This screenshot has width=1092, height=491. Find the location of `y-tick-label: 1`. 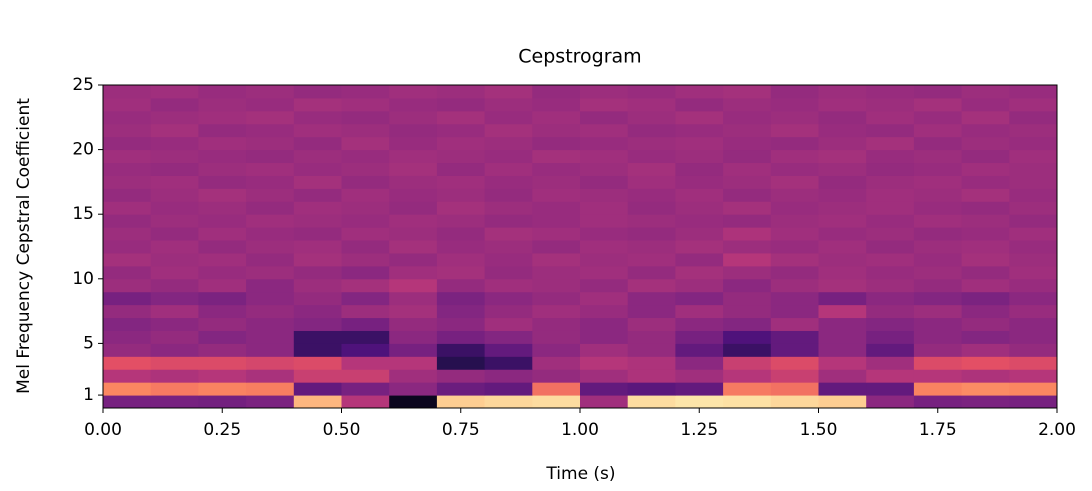

y-tick-label: 1 is located at coordinates (88, 395).